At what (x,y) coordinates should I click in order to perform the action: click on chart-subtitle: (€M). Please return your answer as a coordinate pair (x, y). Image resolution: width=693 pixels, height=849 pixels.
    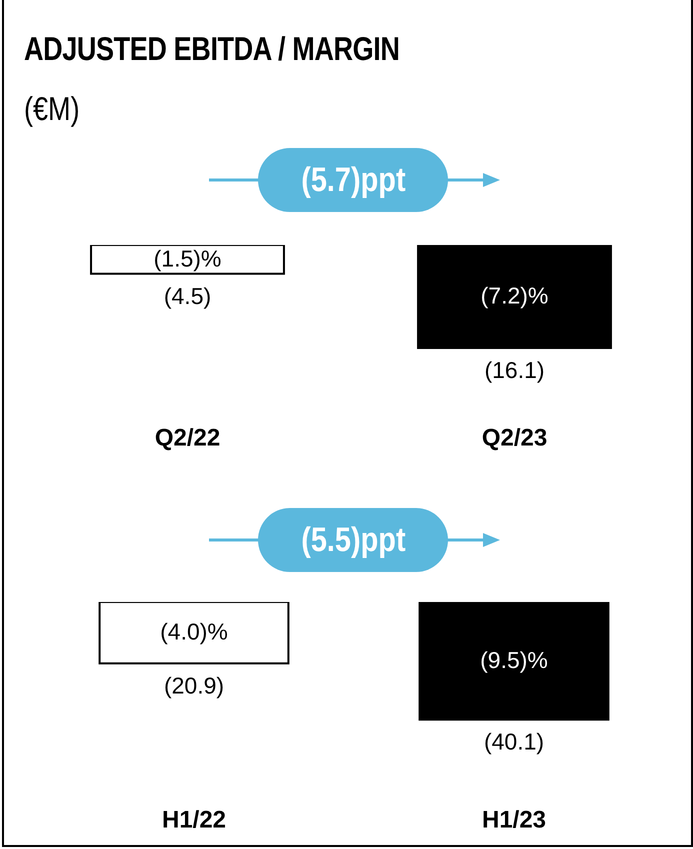
    Looking at the image, I should click on (52, 109).